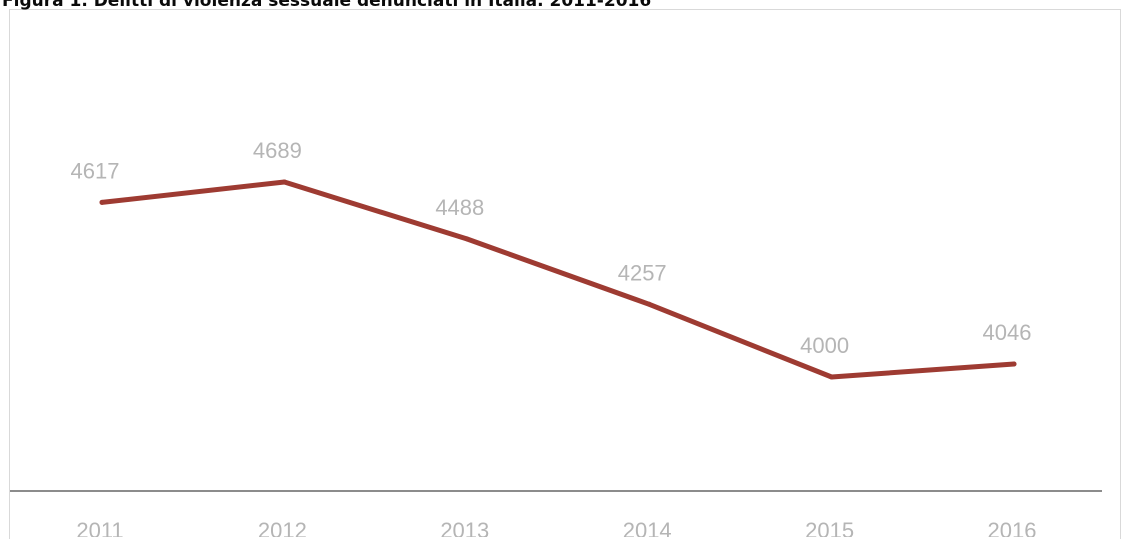 This screenshot has height=539, width=1122. Describe the element at coordinates (649, 304) in the screenshot. I see `data-point-2014` at that location.